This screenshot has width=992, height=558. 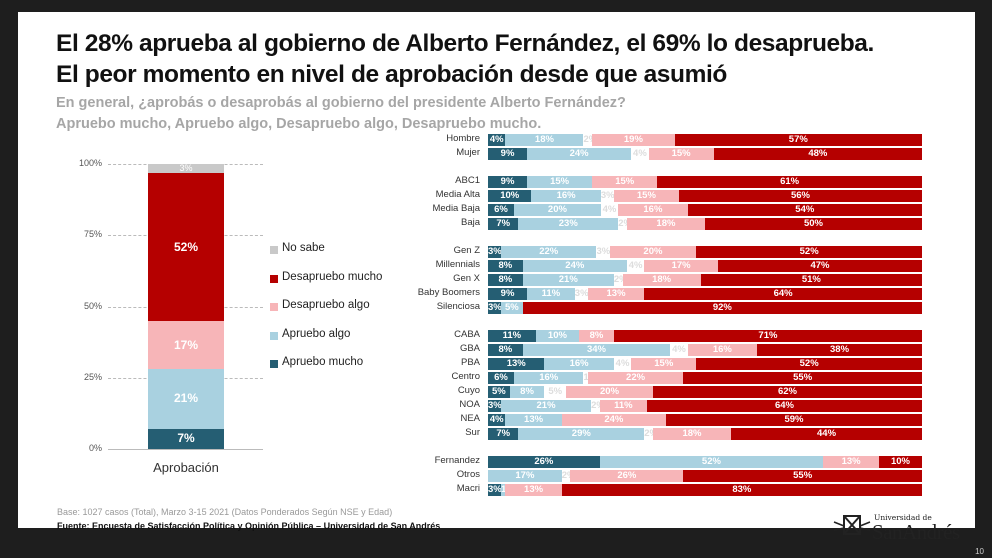 What do you see at coordinates (466, 278) in the screenshot?
I see `row-label: Gen X` at bounding box center [466, 278].